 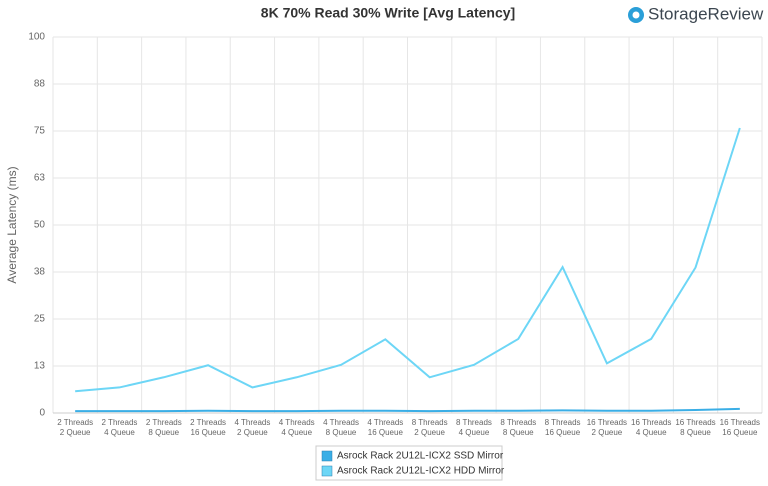 I want to click on legend-label: Asrock Rack 2U12L-ICX2 HDD Mirror, so click(x=421, y=471).